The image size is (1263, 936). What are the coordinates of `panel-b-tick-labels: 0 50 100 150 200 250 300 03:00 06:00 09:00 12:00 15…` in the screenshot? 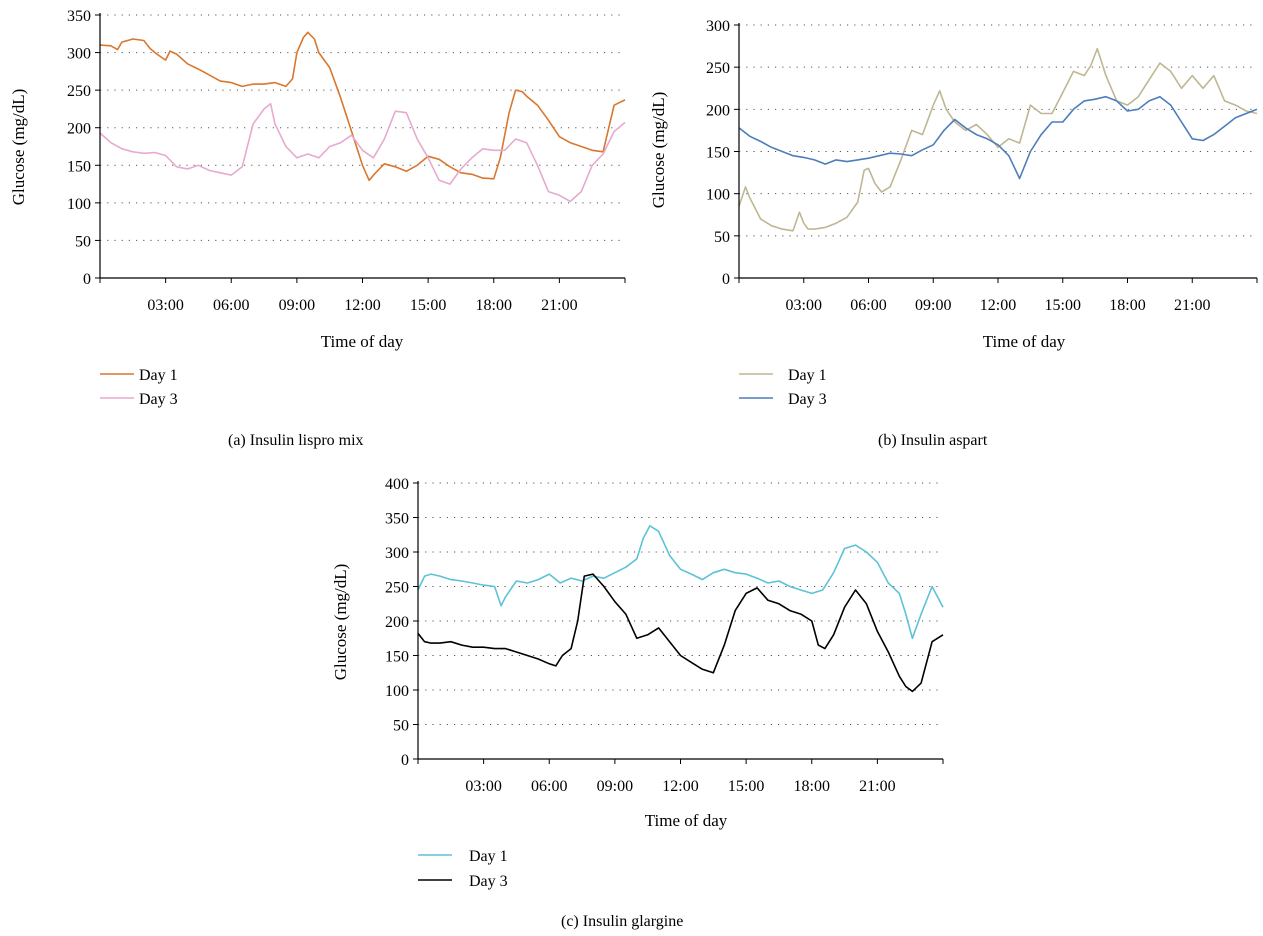 It's located at (958, 166).